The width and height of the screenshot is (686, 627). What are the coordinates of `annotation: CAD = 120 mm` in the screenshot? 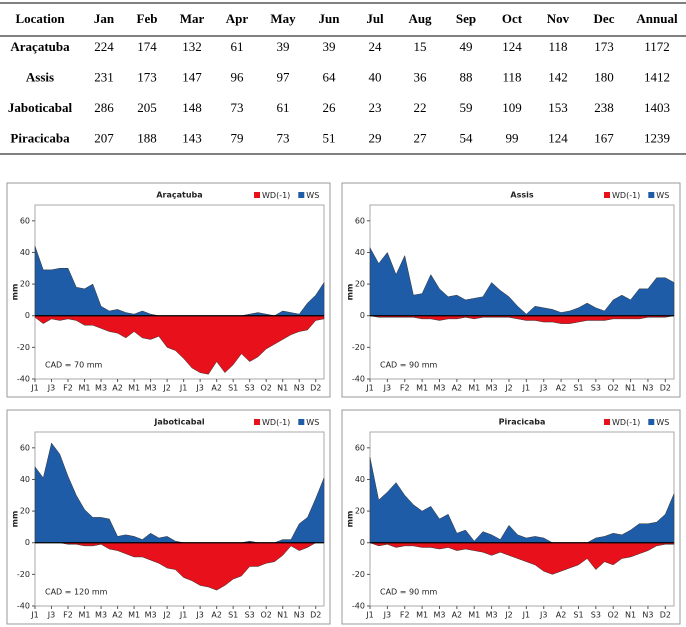 It's located at (76, 592).